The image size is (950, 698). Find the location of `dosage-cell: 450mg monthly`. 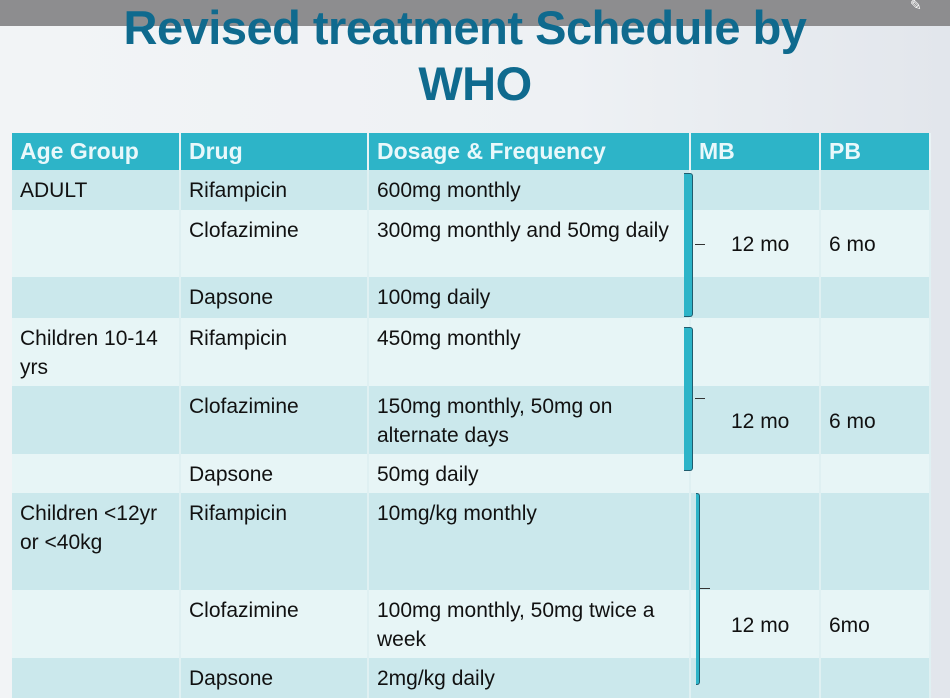

dosage-cell: 450mg monthly is located at coordinates (529, 352).